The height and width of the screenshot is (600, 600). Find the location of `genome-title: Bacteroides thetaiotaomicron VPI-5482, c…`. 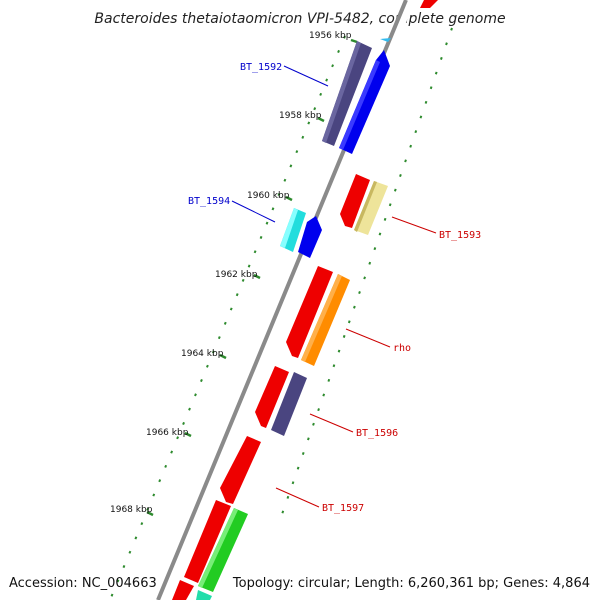

genome-title: Bacteroides thetaiotaomicron VPI-5482, c… is located at coordinates (299, 19).